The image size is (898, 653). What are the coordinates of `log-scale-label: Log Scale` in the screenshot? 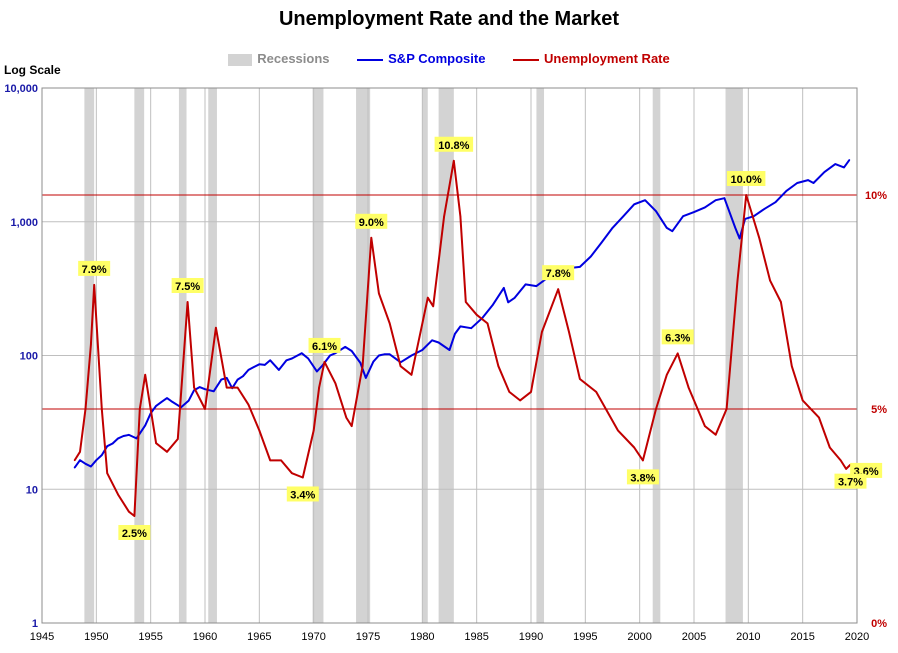 It's located at (32, 70).